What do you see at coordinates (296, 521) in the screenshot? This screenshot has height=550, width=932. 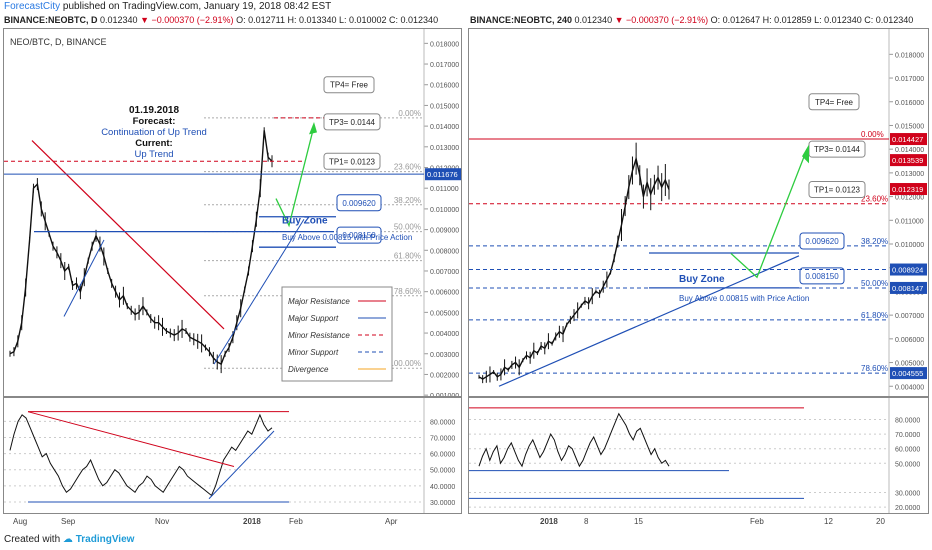 I see `x-tick-label: Feb` at bounding box center [296, 521].